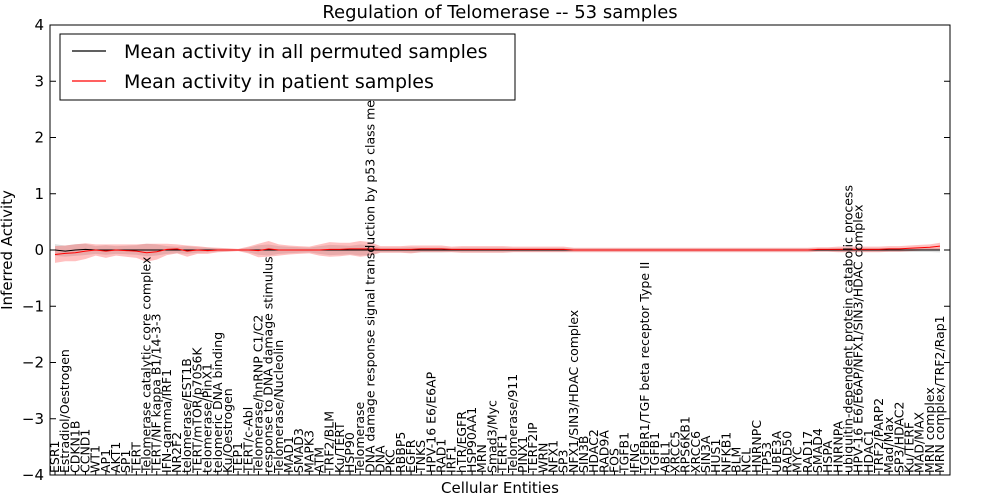  I want to click on x-category-label: TRF2/BLM, so click(329, 442).